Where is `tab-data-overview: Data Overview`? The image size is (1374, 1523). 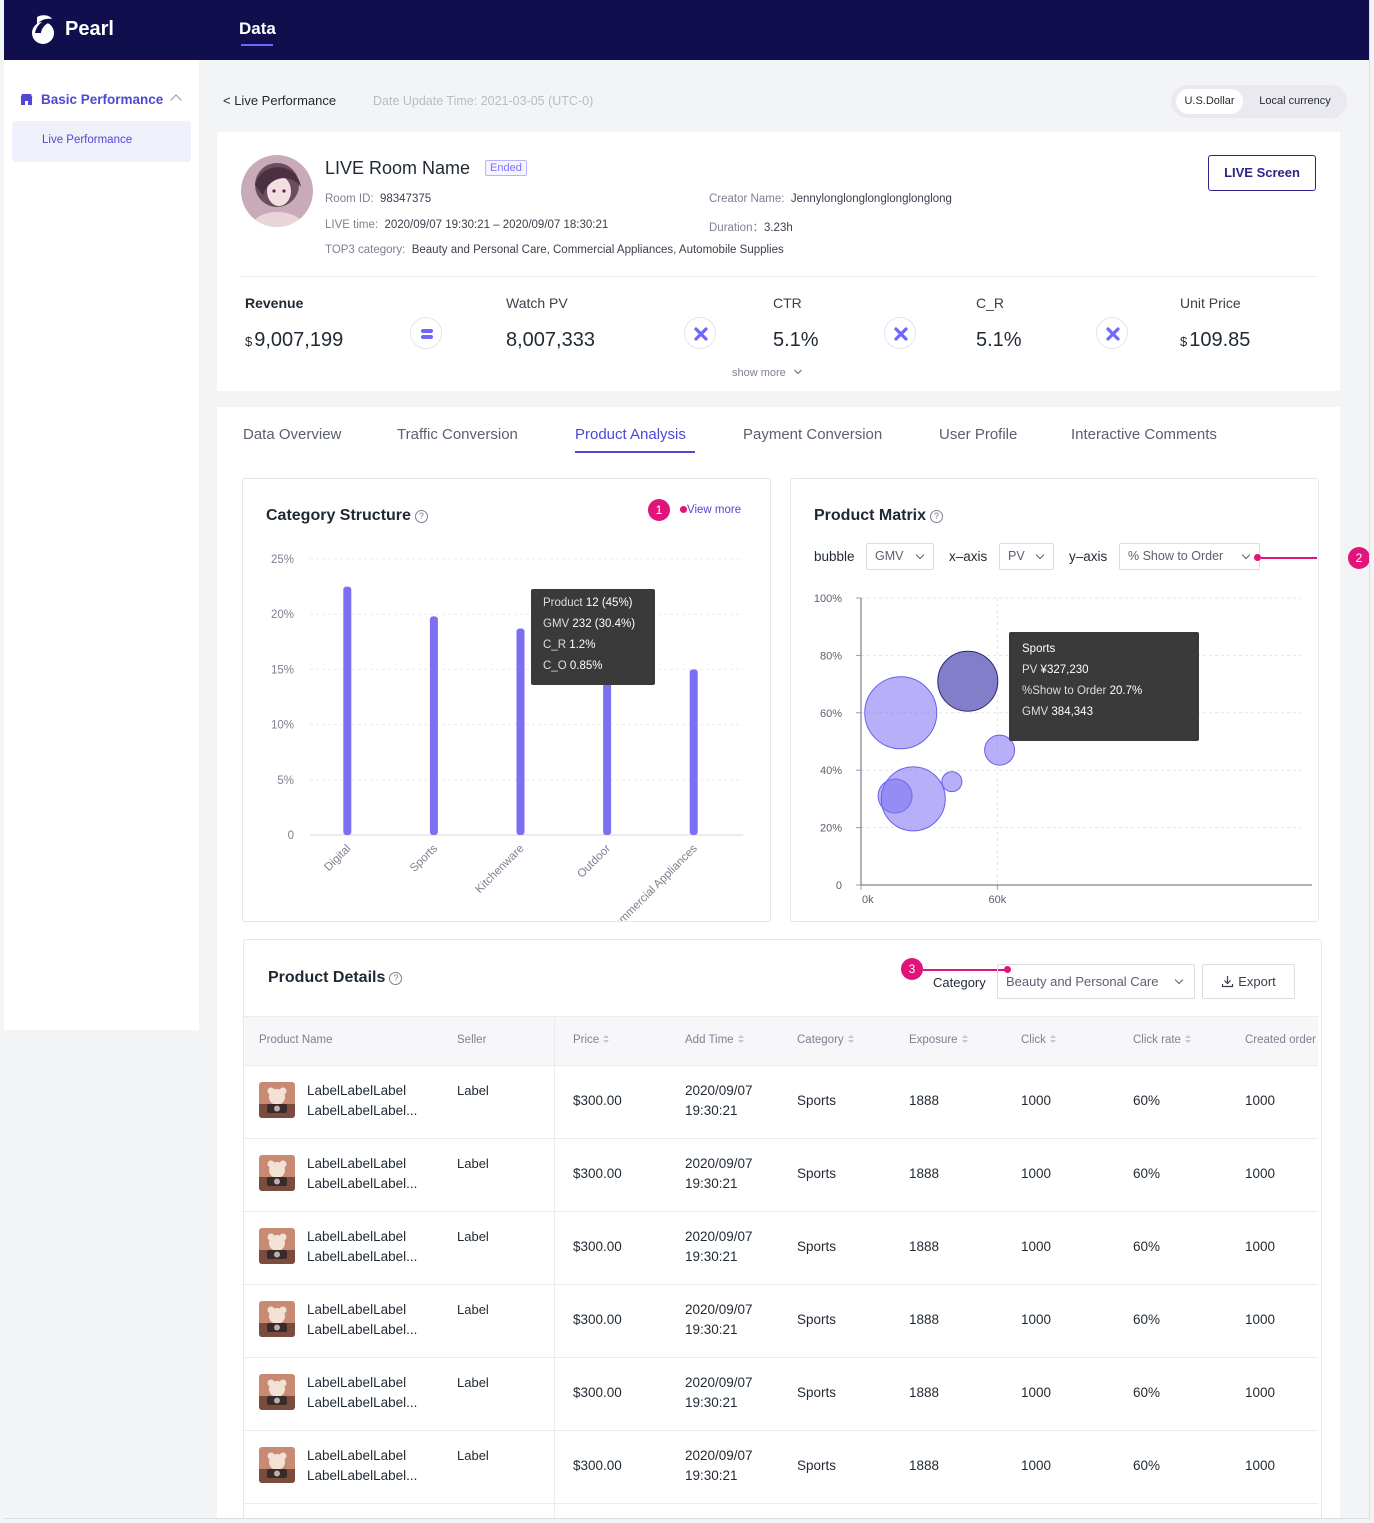
tab-data-overview: Data Overview is located at coordinates (292, 434).